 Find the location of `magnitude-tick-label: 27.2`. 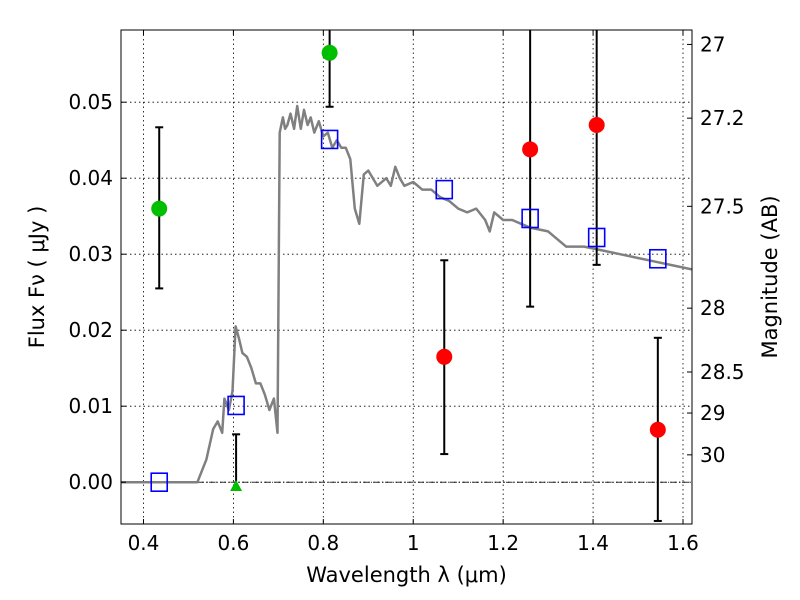

magnitude-tick-label: 27.2 is located at coordinates (722, 118).